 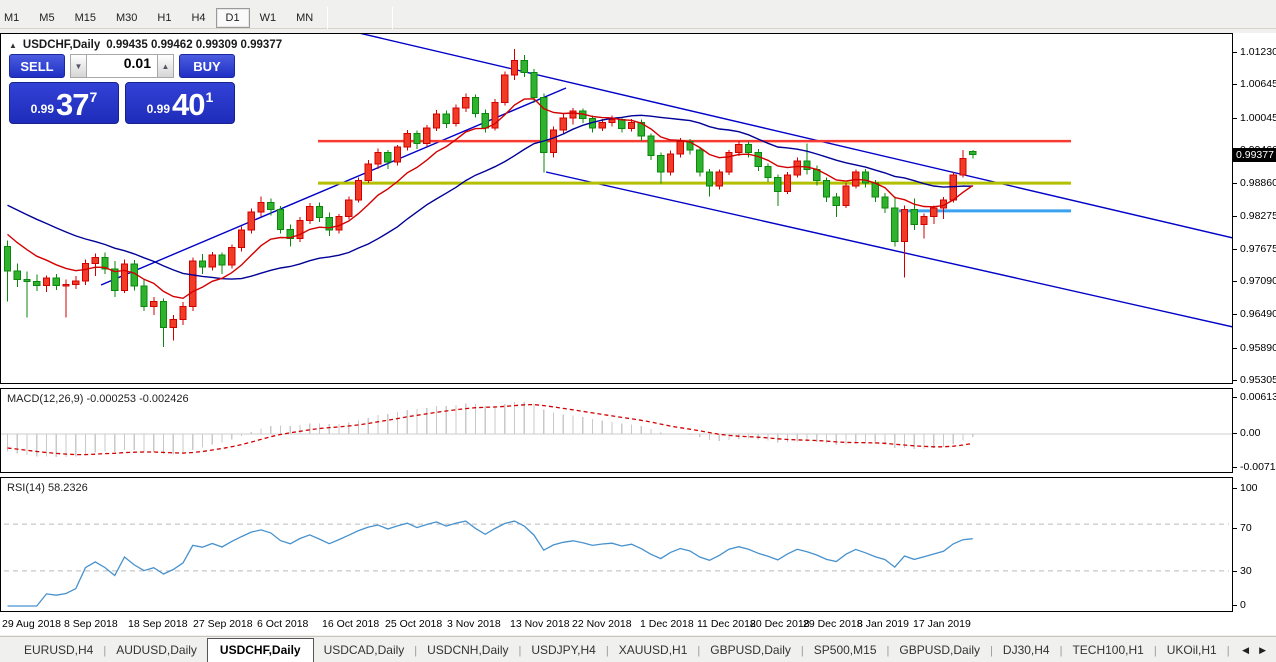 What do you see at coordinates (85, 18) in the screenshot?
I see `timeframe-button-m15: M15` at bounding box center [85, 18].